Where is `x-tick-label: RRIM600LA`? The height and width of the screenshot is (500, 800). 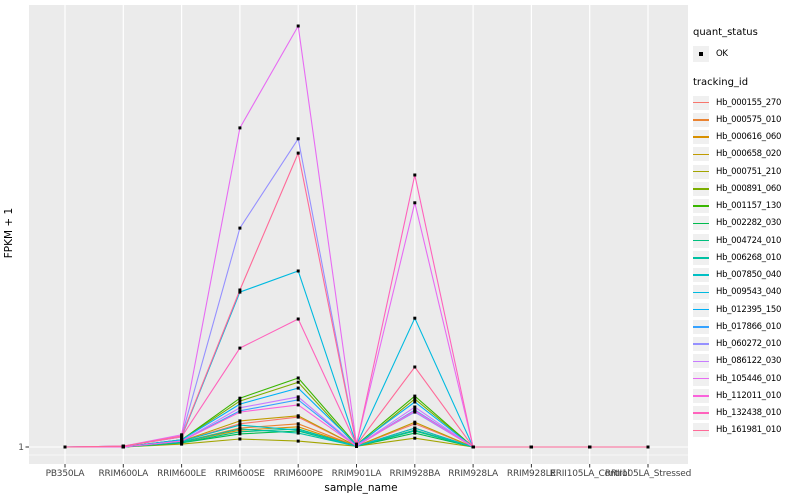 x-tick-label: RRIM600LA is located at coordinates (123, 474).